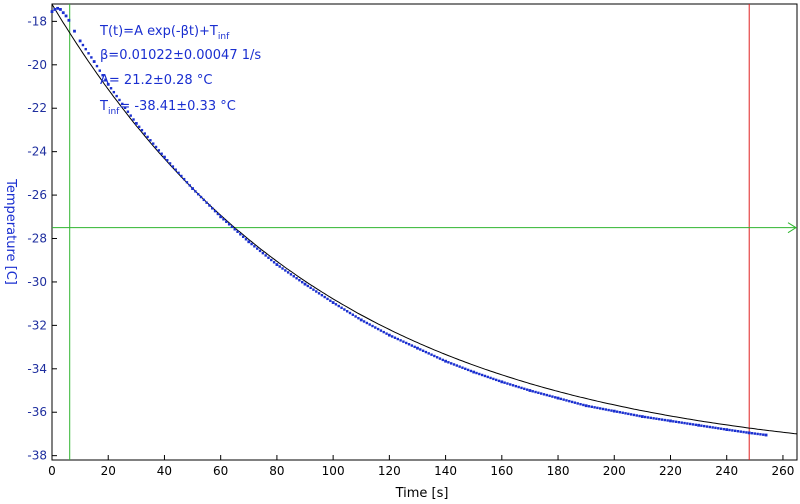 The image size is (800, 504). What do you see at coordinates (782, 471) in the screenshot?
I see `x-tick-label: 260` at bounding box center [782, 471].